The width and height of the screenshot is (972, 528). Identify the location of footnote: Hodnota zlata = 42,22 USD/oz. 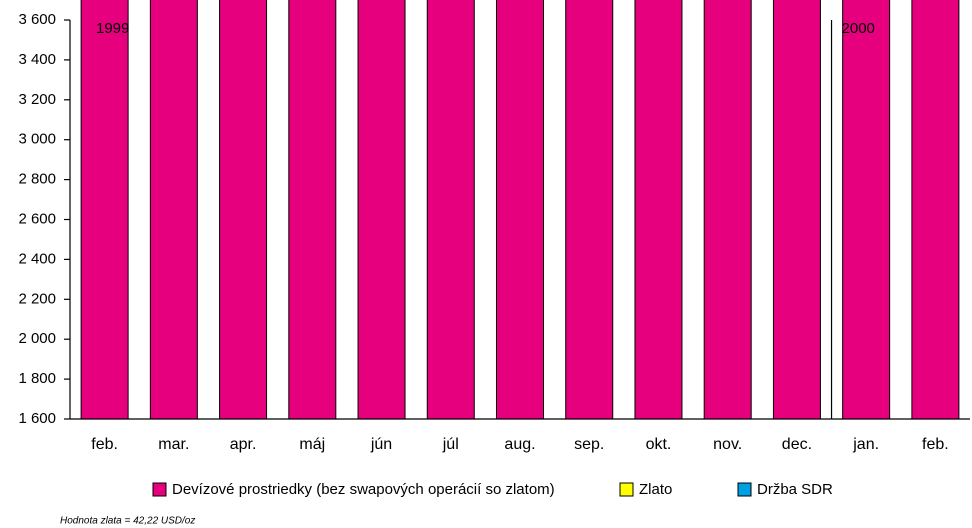
(127, 521).